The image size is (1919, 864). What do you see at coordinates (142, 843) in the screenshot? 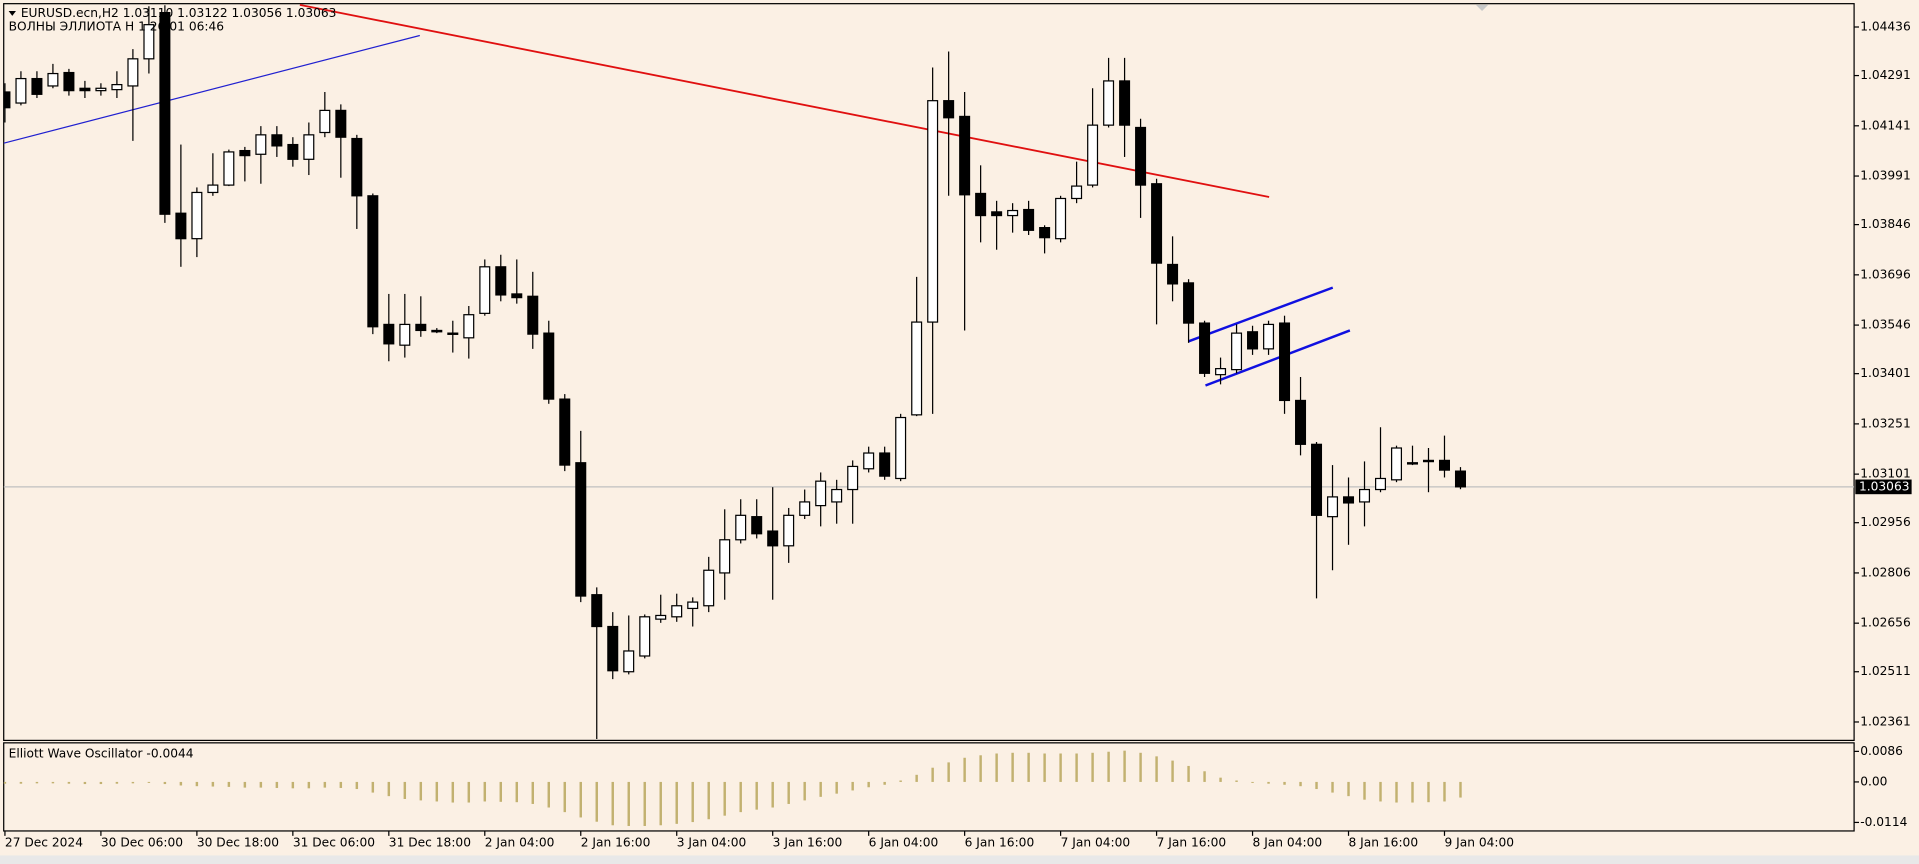
I see `x-tick-label: 30 Dec 06:00` at bounding box center [142, 843].